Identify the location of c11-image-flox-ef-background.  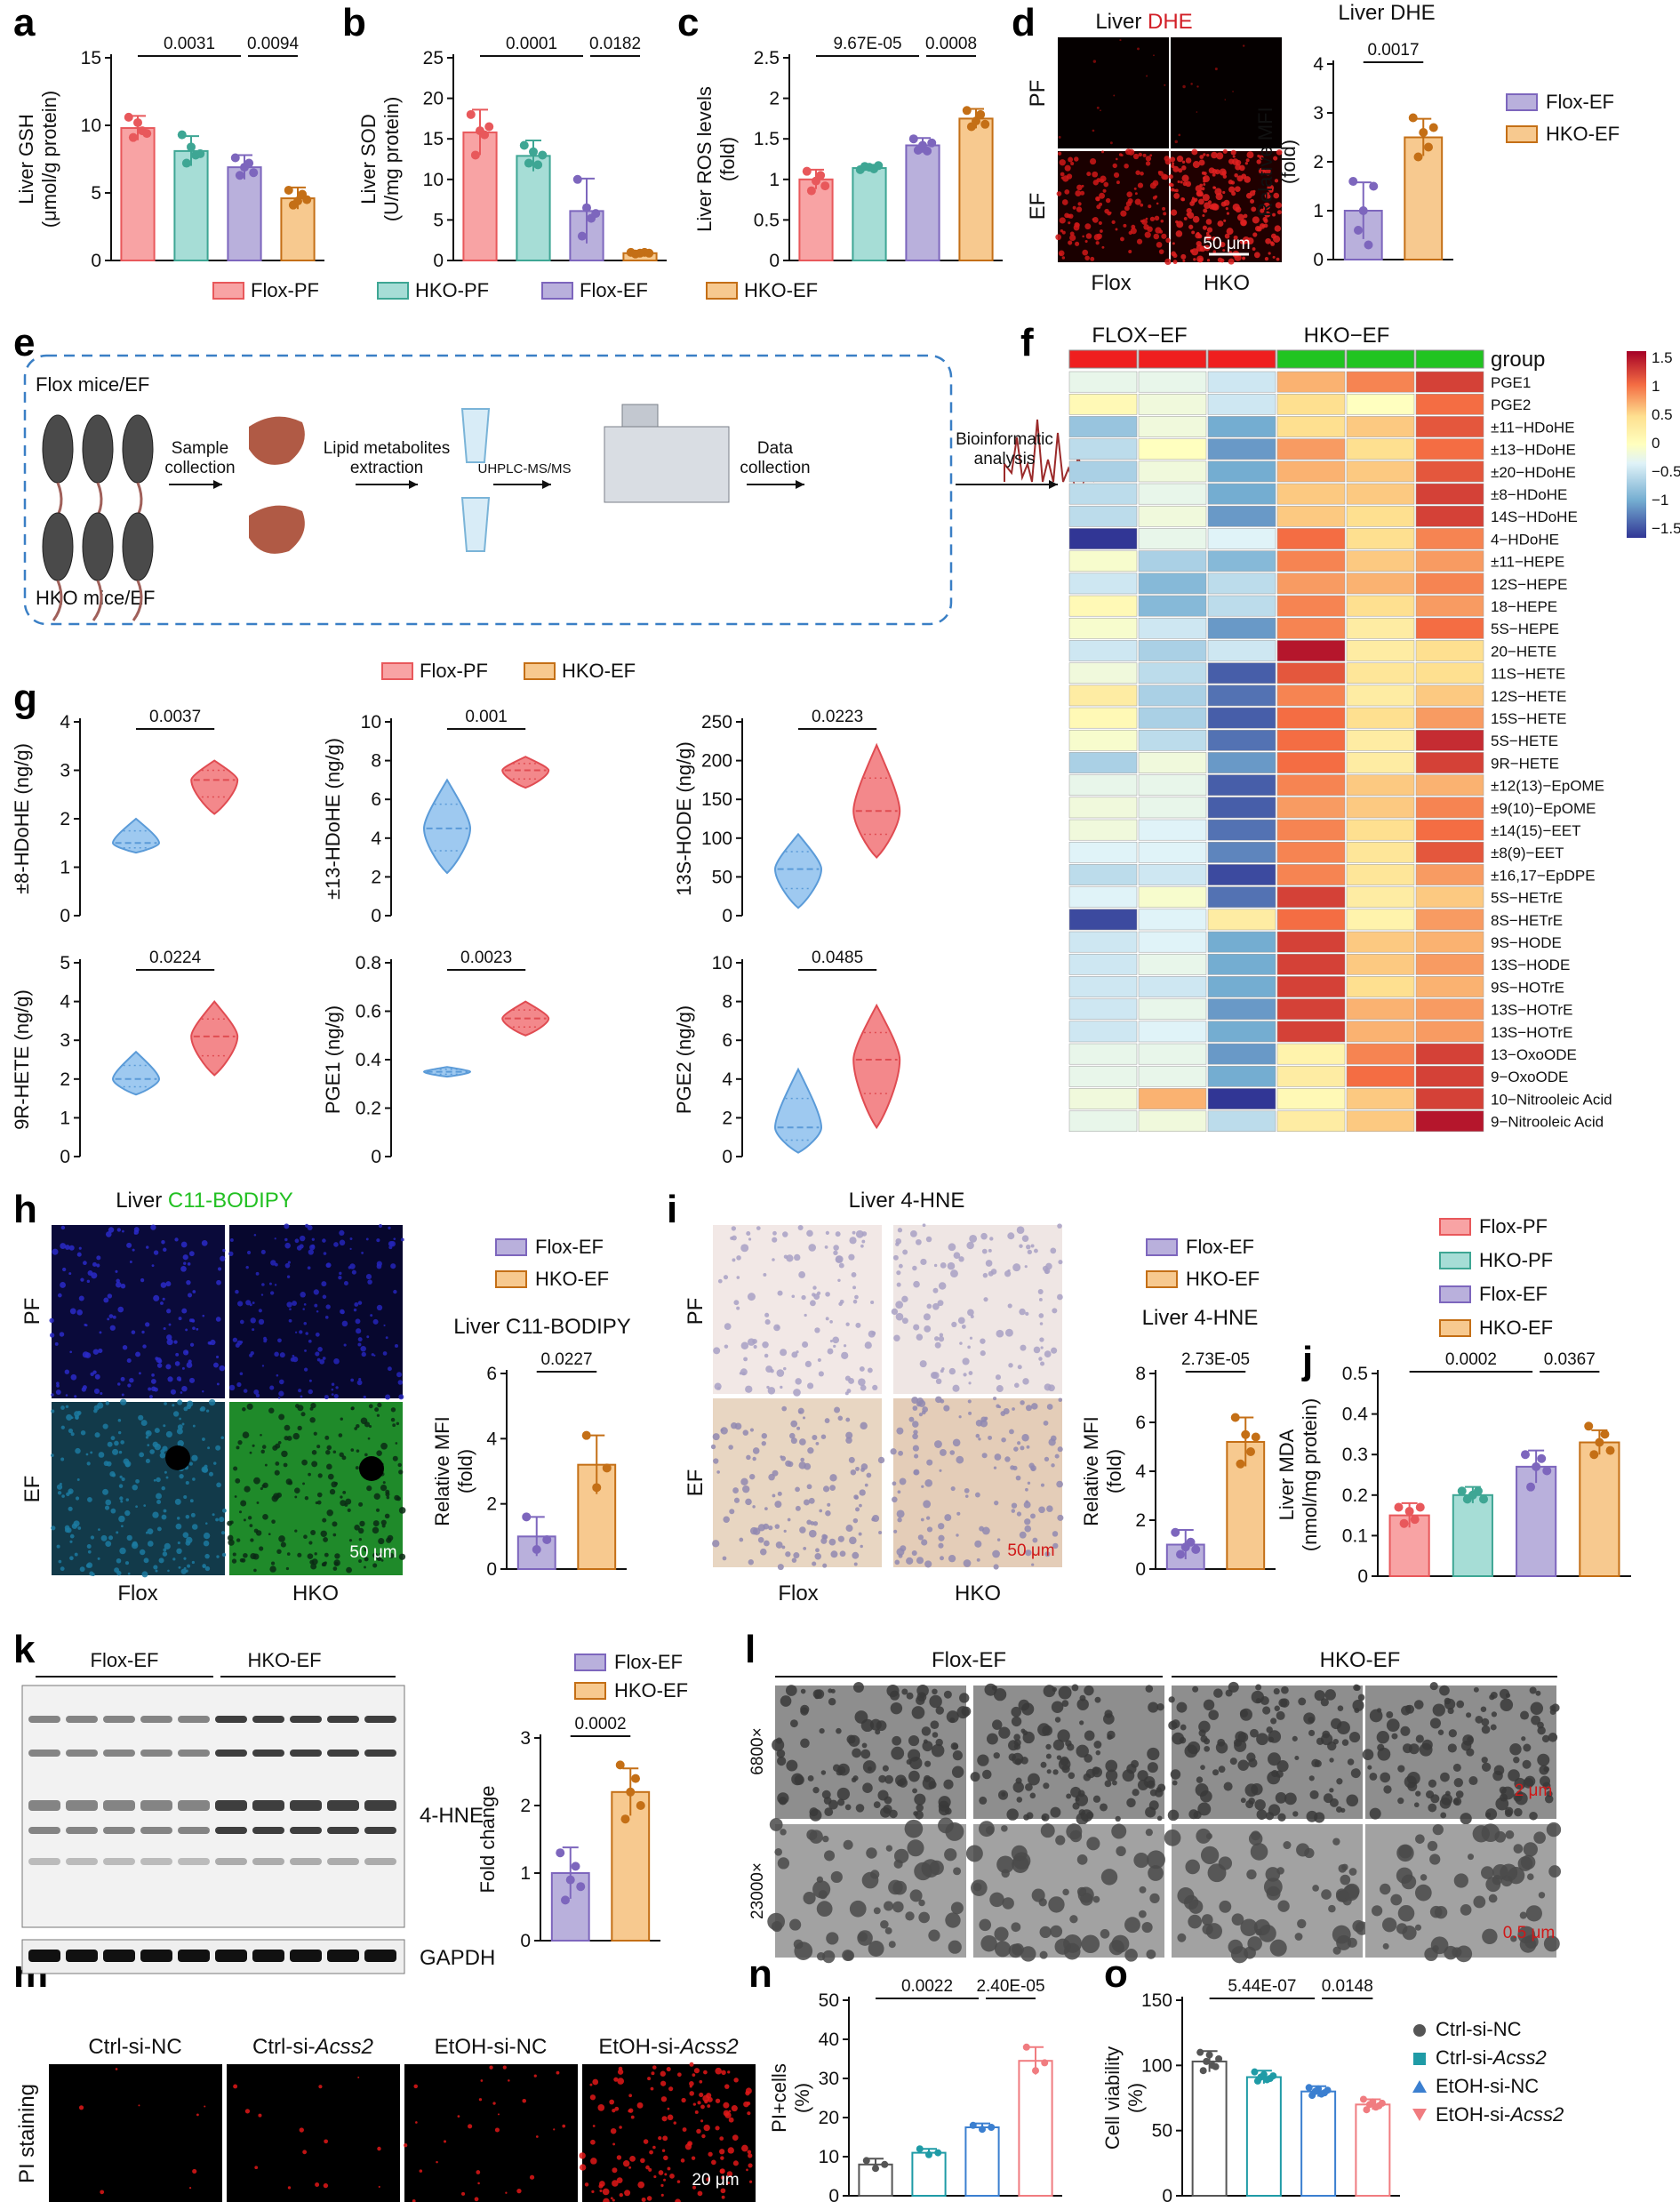
(138, 1488).